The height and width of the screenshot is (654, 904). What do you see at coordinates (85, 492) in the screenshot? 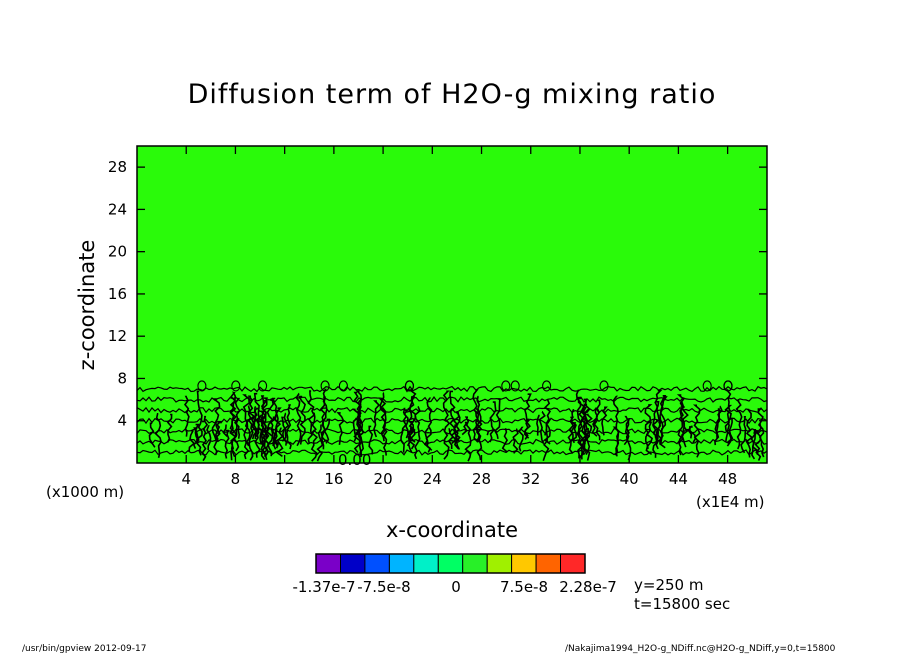
I see `x-unit-left: (x1000 m)` at bounding box center [85, 492].